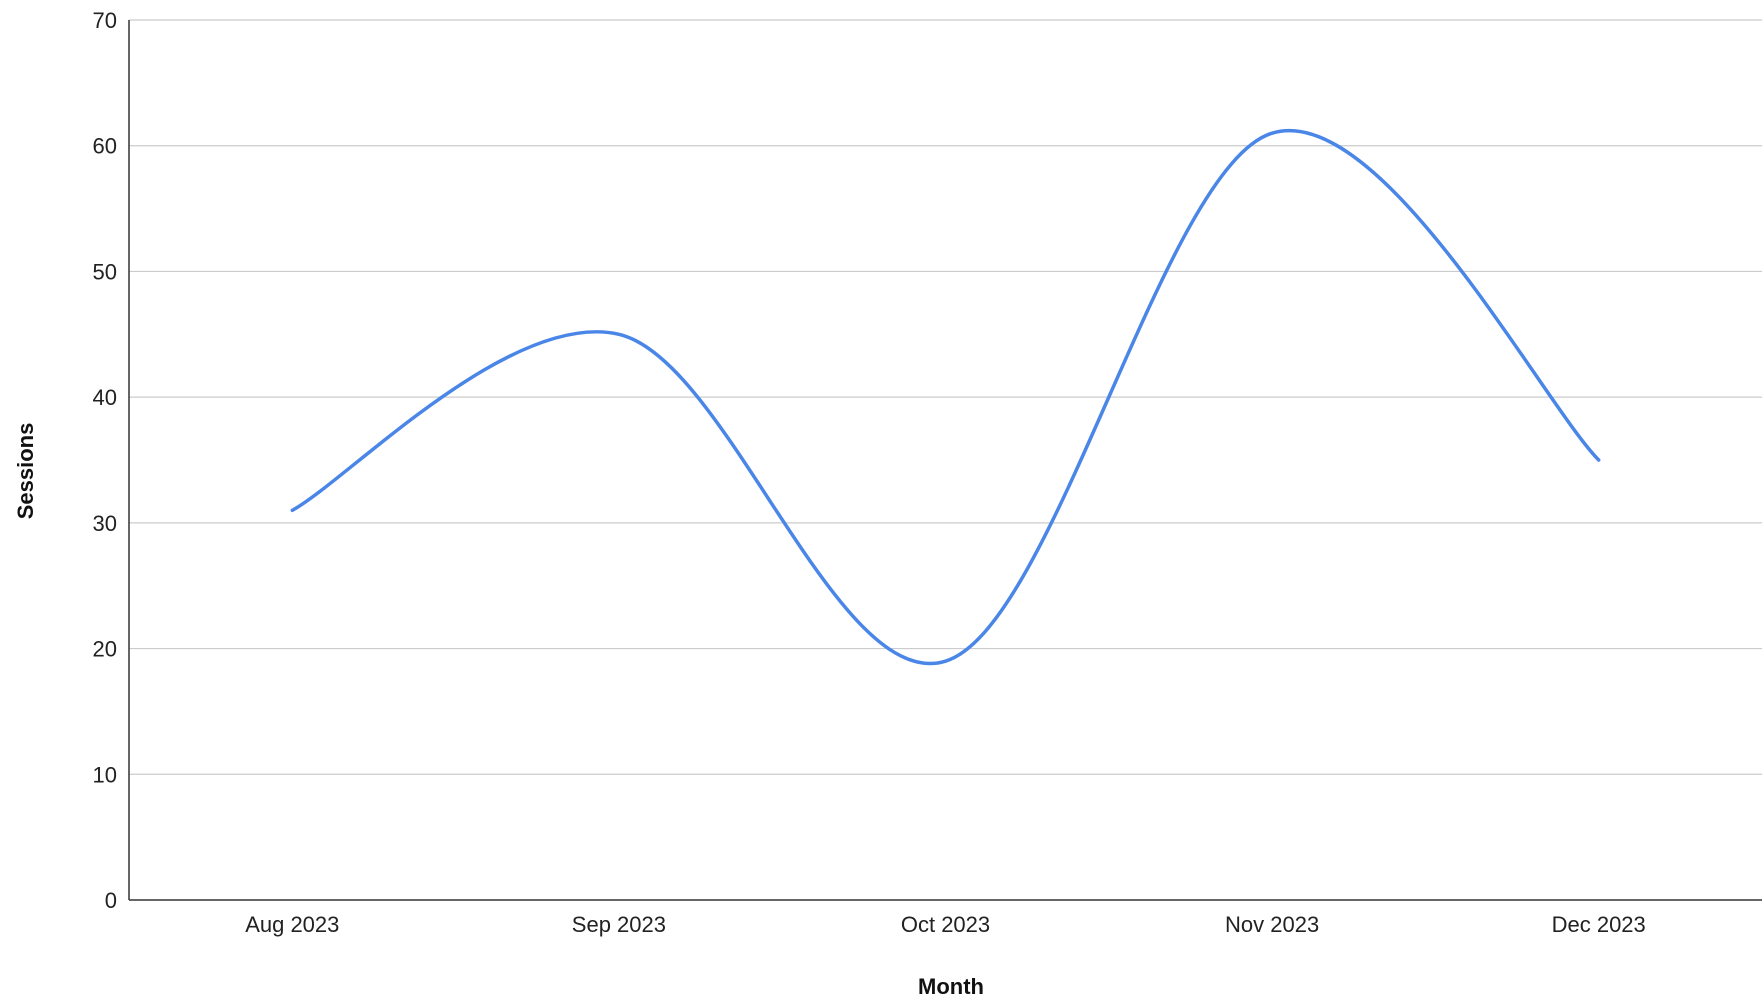 The height and width of the screenshot is (1005, 1762). I want to click on y-axis-title: Sessions, so click(25, 471).